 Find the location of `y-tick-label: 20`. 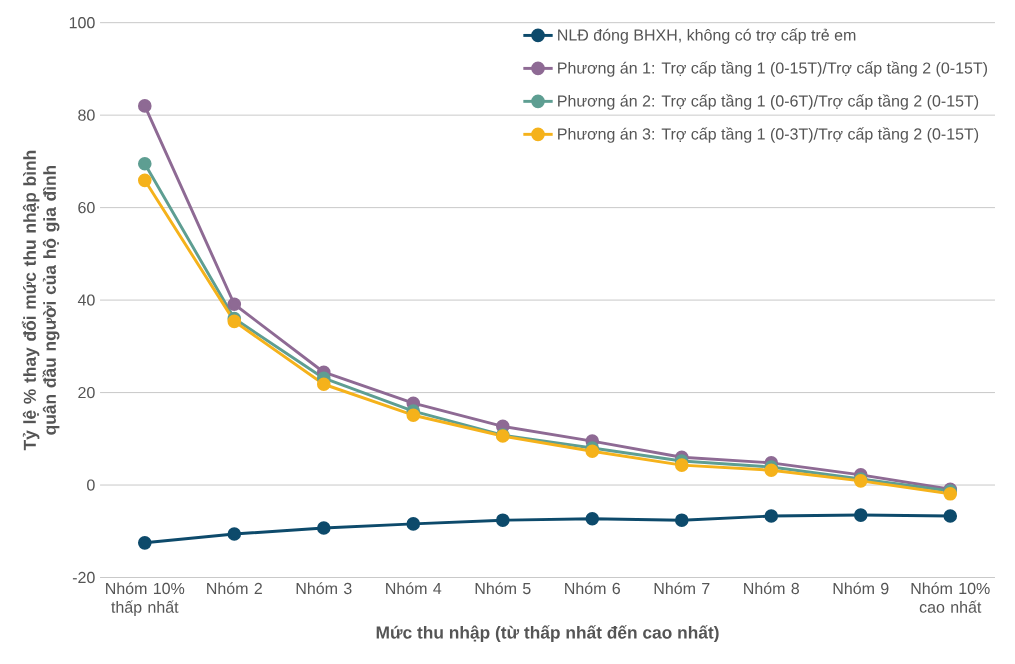

y-tick-label: 20 is located at coordinates (86, 392).